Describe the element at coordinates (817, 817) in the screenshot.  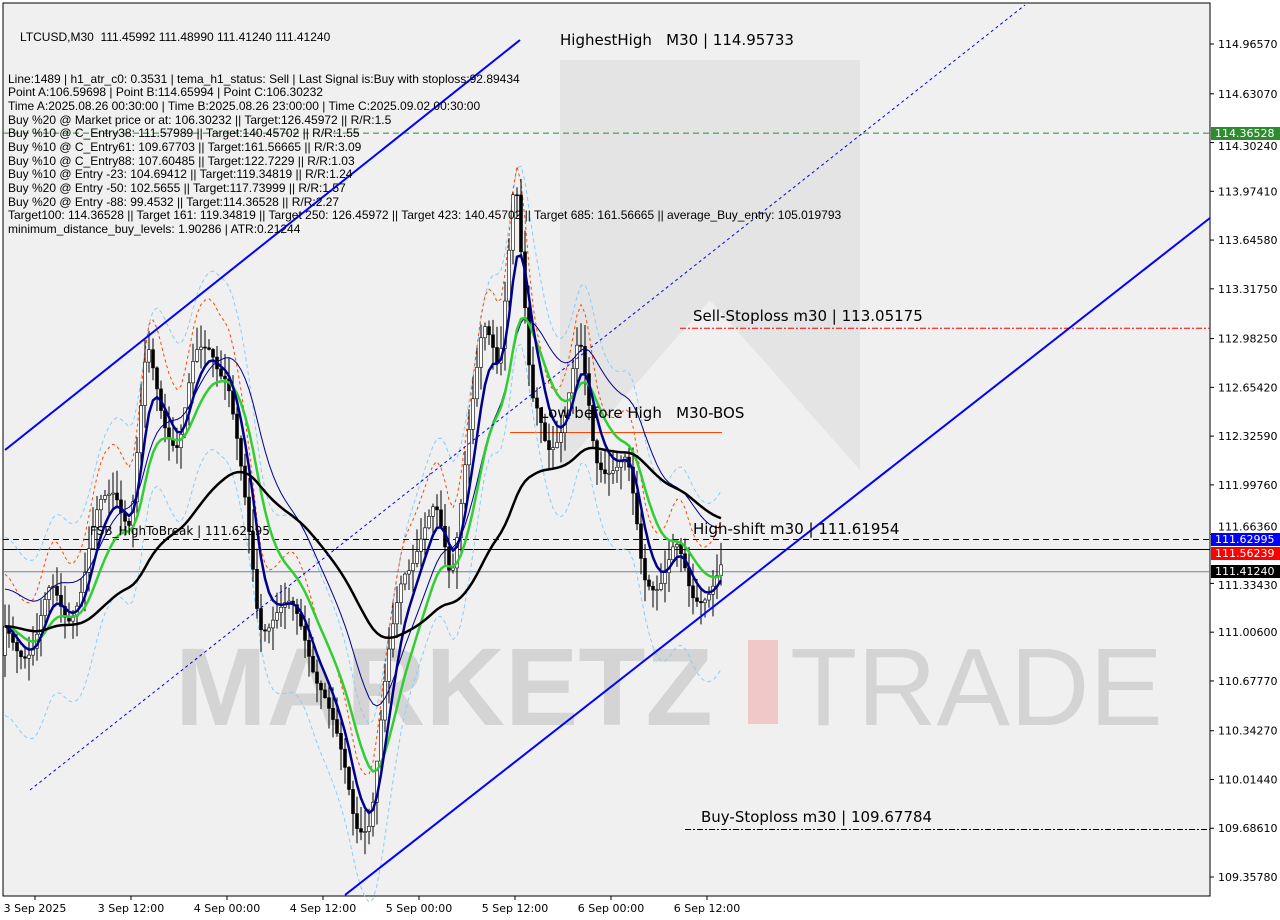
I see `buy-stoploss-label: Buy-Stoploss m30 | 109.67784` at that location.